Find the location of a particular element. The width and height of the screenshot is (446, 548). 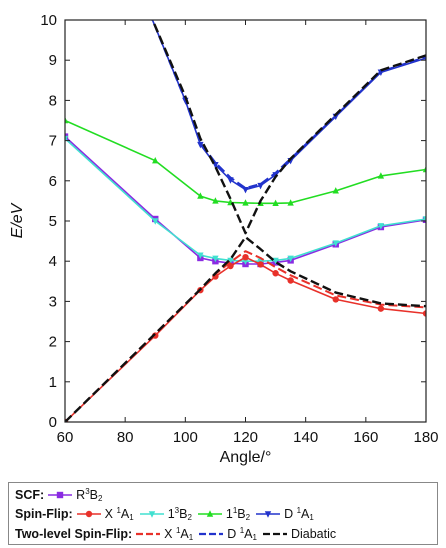

legend-marker-sf_13b2 is located at coordinates (151, 514).